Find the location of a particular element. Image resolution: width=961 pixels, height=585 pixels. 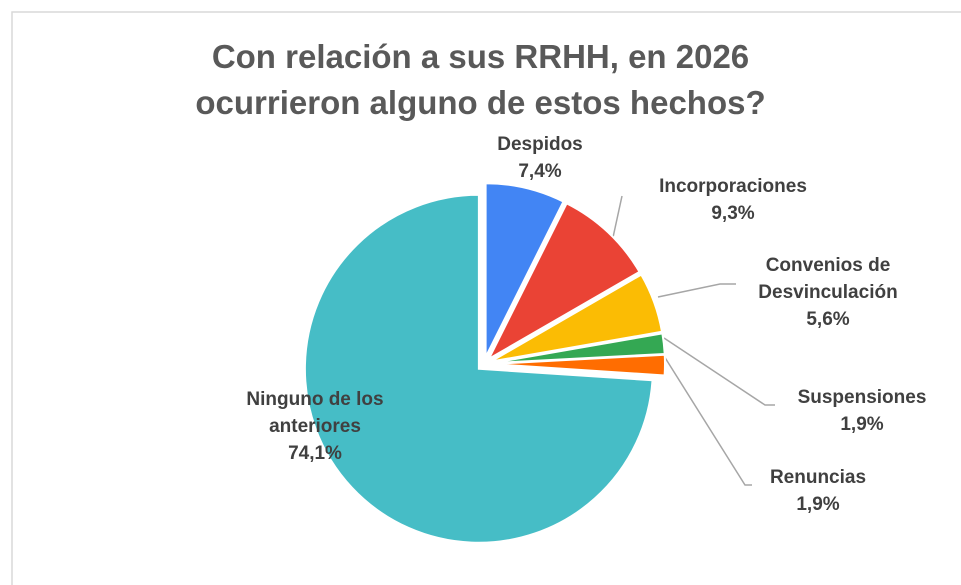

slice-label: Despidos 7,4% is located at coordinates (540, 158).